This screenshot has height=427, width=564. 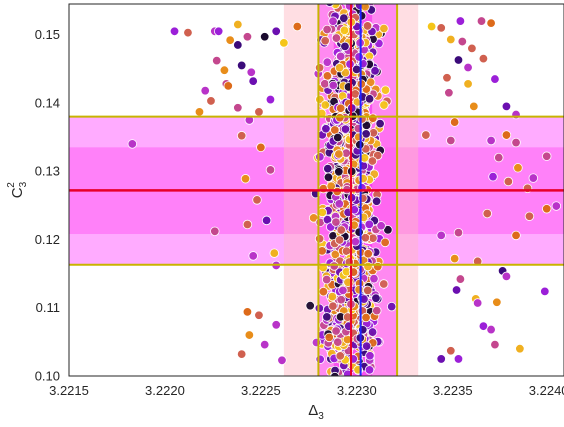 I want to click on y-axis-label-sup: 2, so click(x=11, y=185).